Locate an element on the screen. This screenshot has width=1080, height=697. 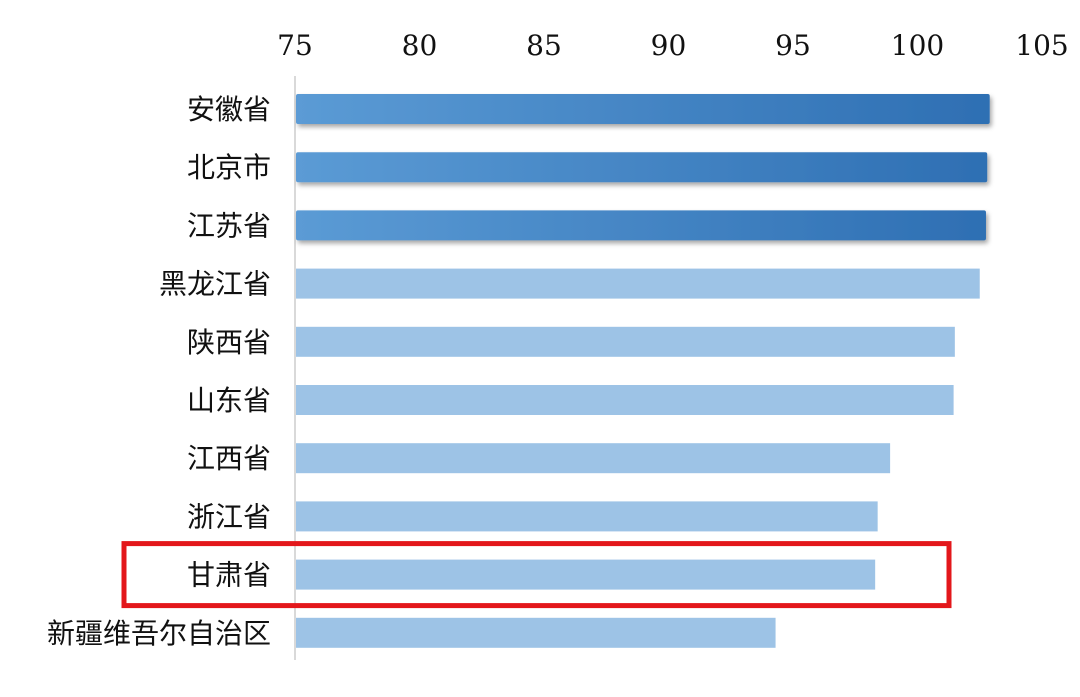
category-label: 新疆维吾尔自治区 is located at coordinates (159, 633).